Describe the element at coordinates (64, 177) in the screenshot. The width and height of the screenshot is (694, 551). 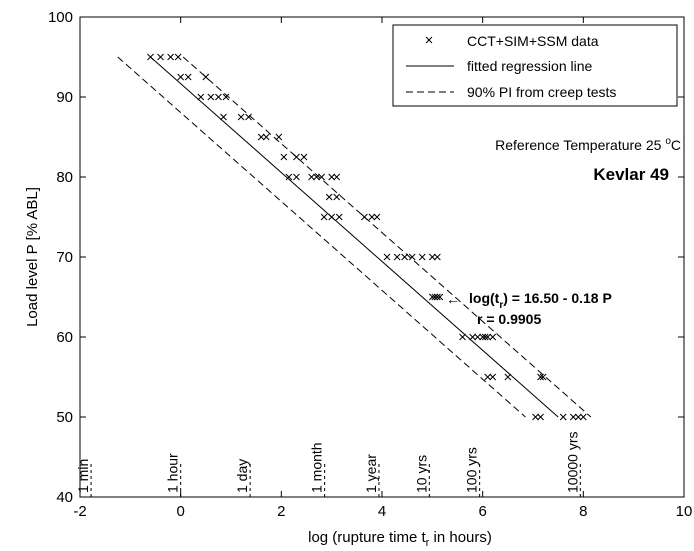
I see `y-tick-label: 80` at that location.